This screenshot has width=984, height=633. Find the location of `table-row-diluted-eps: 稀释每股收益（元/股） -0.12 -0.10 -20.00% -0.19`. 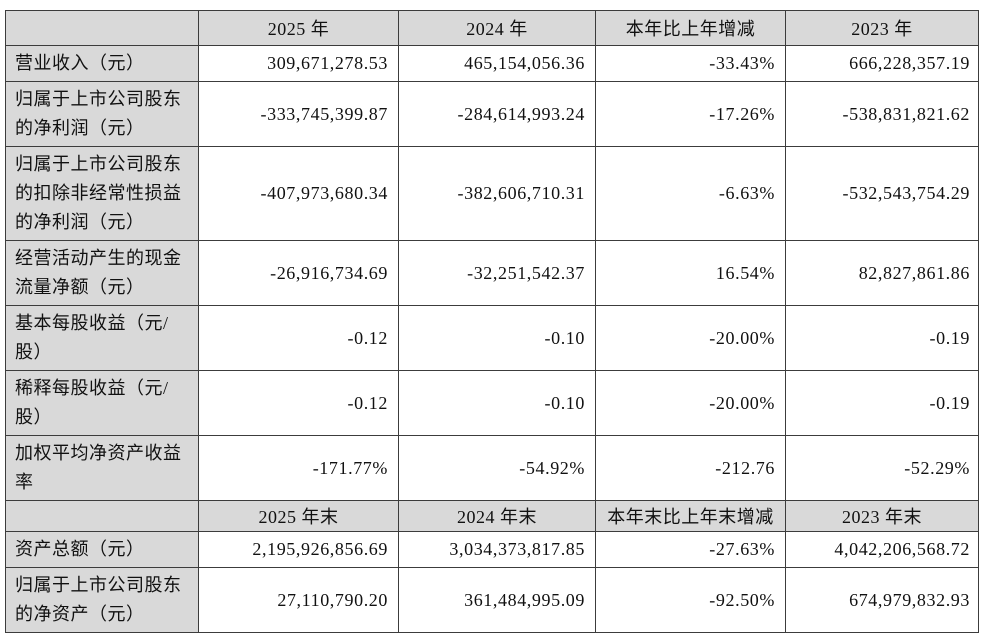

table-row-diluted-eps: 稀释每股收益（元/股） -0.12 -0.10 -20.00% -0.19 is located at coordinates (492, 403).